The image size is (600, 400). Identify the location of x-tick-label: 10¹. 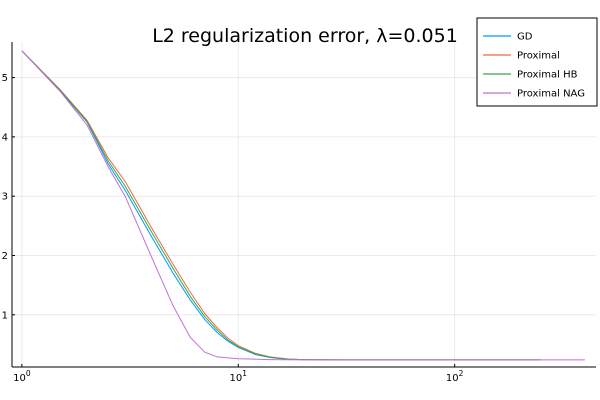
(239, 376).